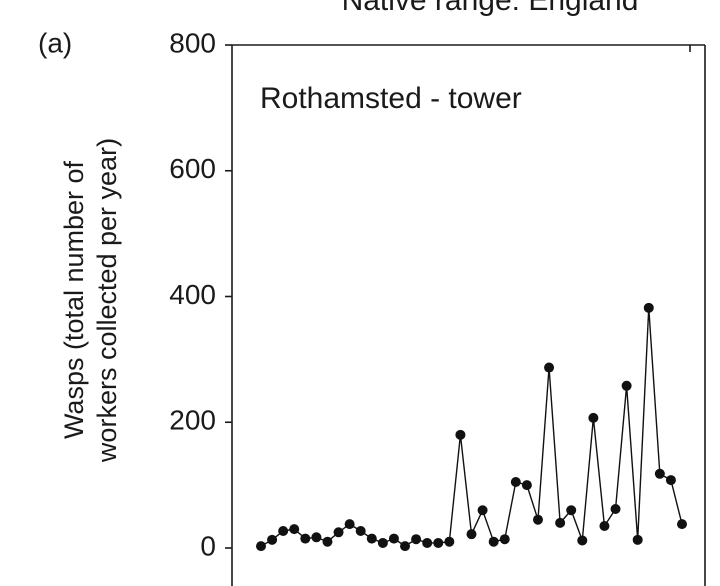 The width and height of the screenshot is (720, 586). I want to click on chart-title: Native range: England, so click(490, 8).